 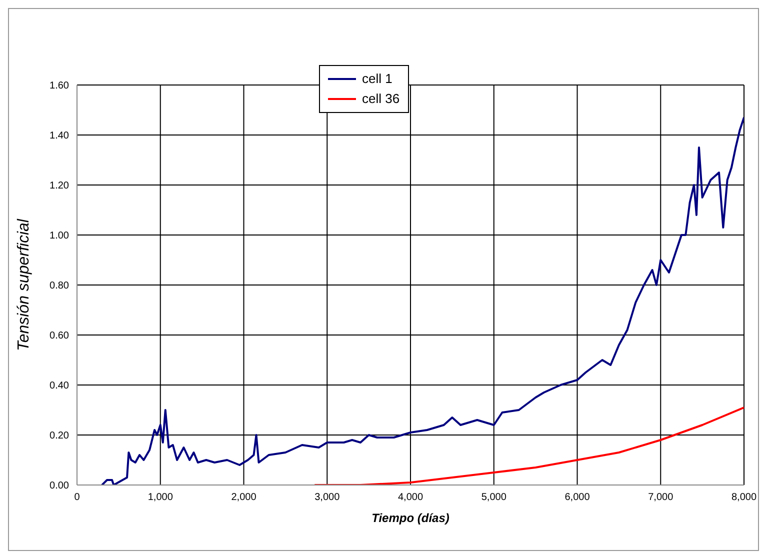 What do you see at coordinates (381, 99) in the screenshot?
I see `legend-label: cell 36` at bounding box center [381, 99].